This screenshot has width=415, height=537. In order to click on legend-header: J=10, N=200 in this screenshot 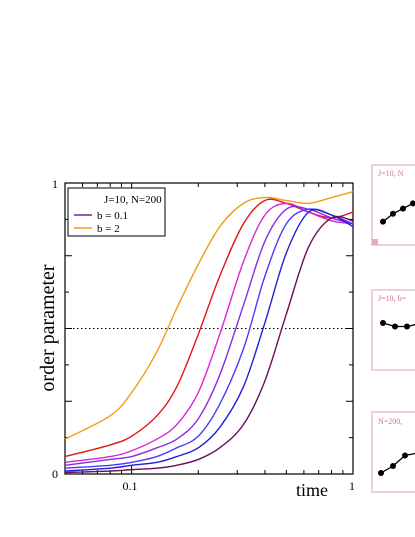, I will do `click(133, 200)`.